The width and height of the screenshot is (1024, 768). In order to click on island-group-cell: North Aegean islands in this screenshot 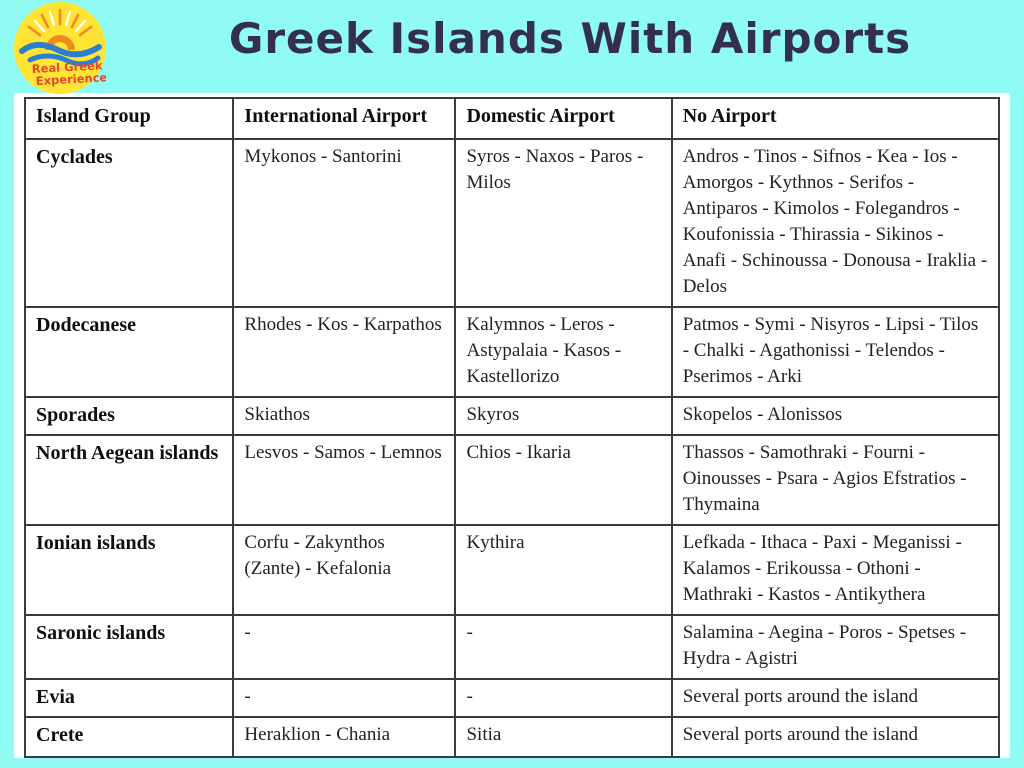, I will do `click(129, 480)`.